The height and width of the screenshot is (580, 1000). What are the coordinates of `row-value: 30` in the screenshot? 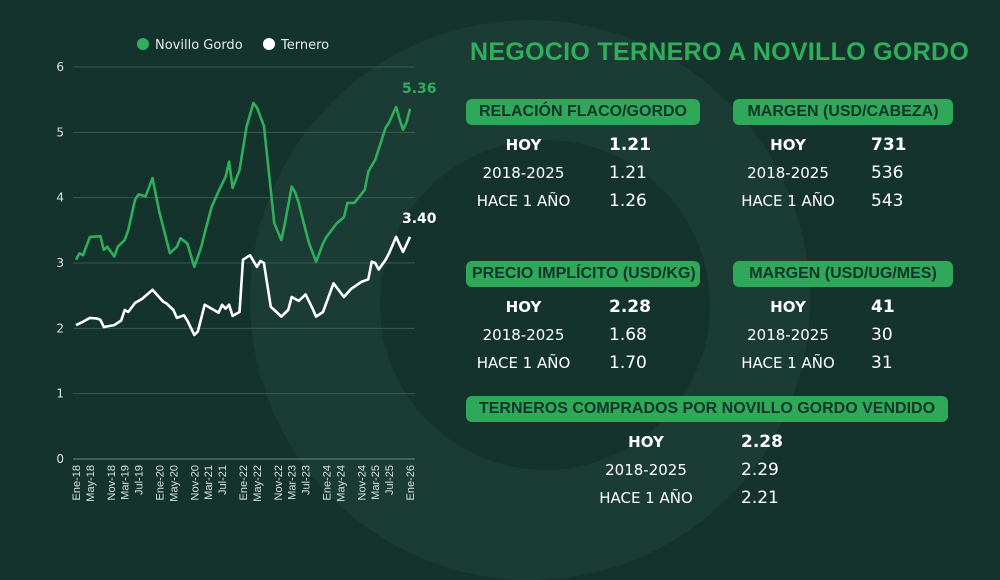 It's located at (882, 335).